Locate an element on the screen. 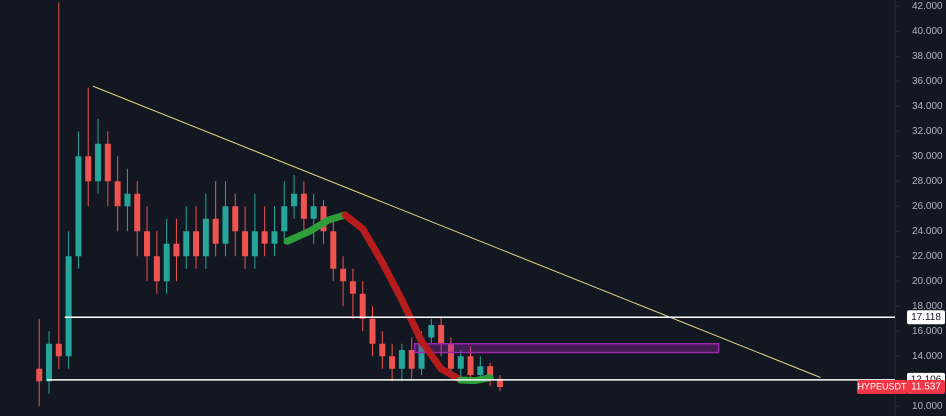 The width and height of the screenshot is (946, 416). y-tick-label: 30.000 is located at coordinates (927, 156).